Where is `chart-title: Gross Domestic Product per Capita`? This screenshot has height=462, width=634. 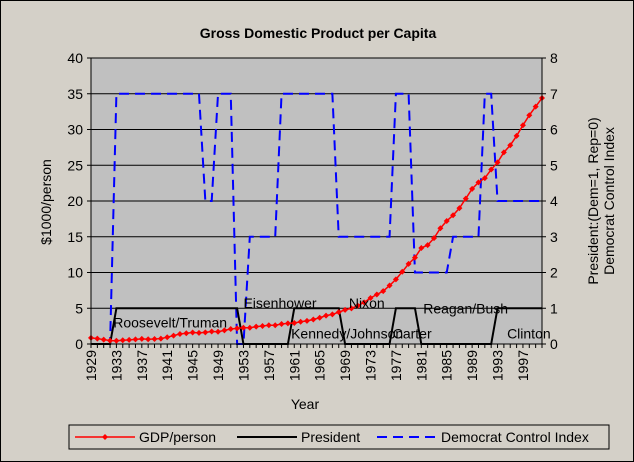 chart-title: Gross Domestic Product per Capita is located at coordinates (318, 33).